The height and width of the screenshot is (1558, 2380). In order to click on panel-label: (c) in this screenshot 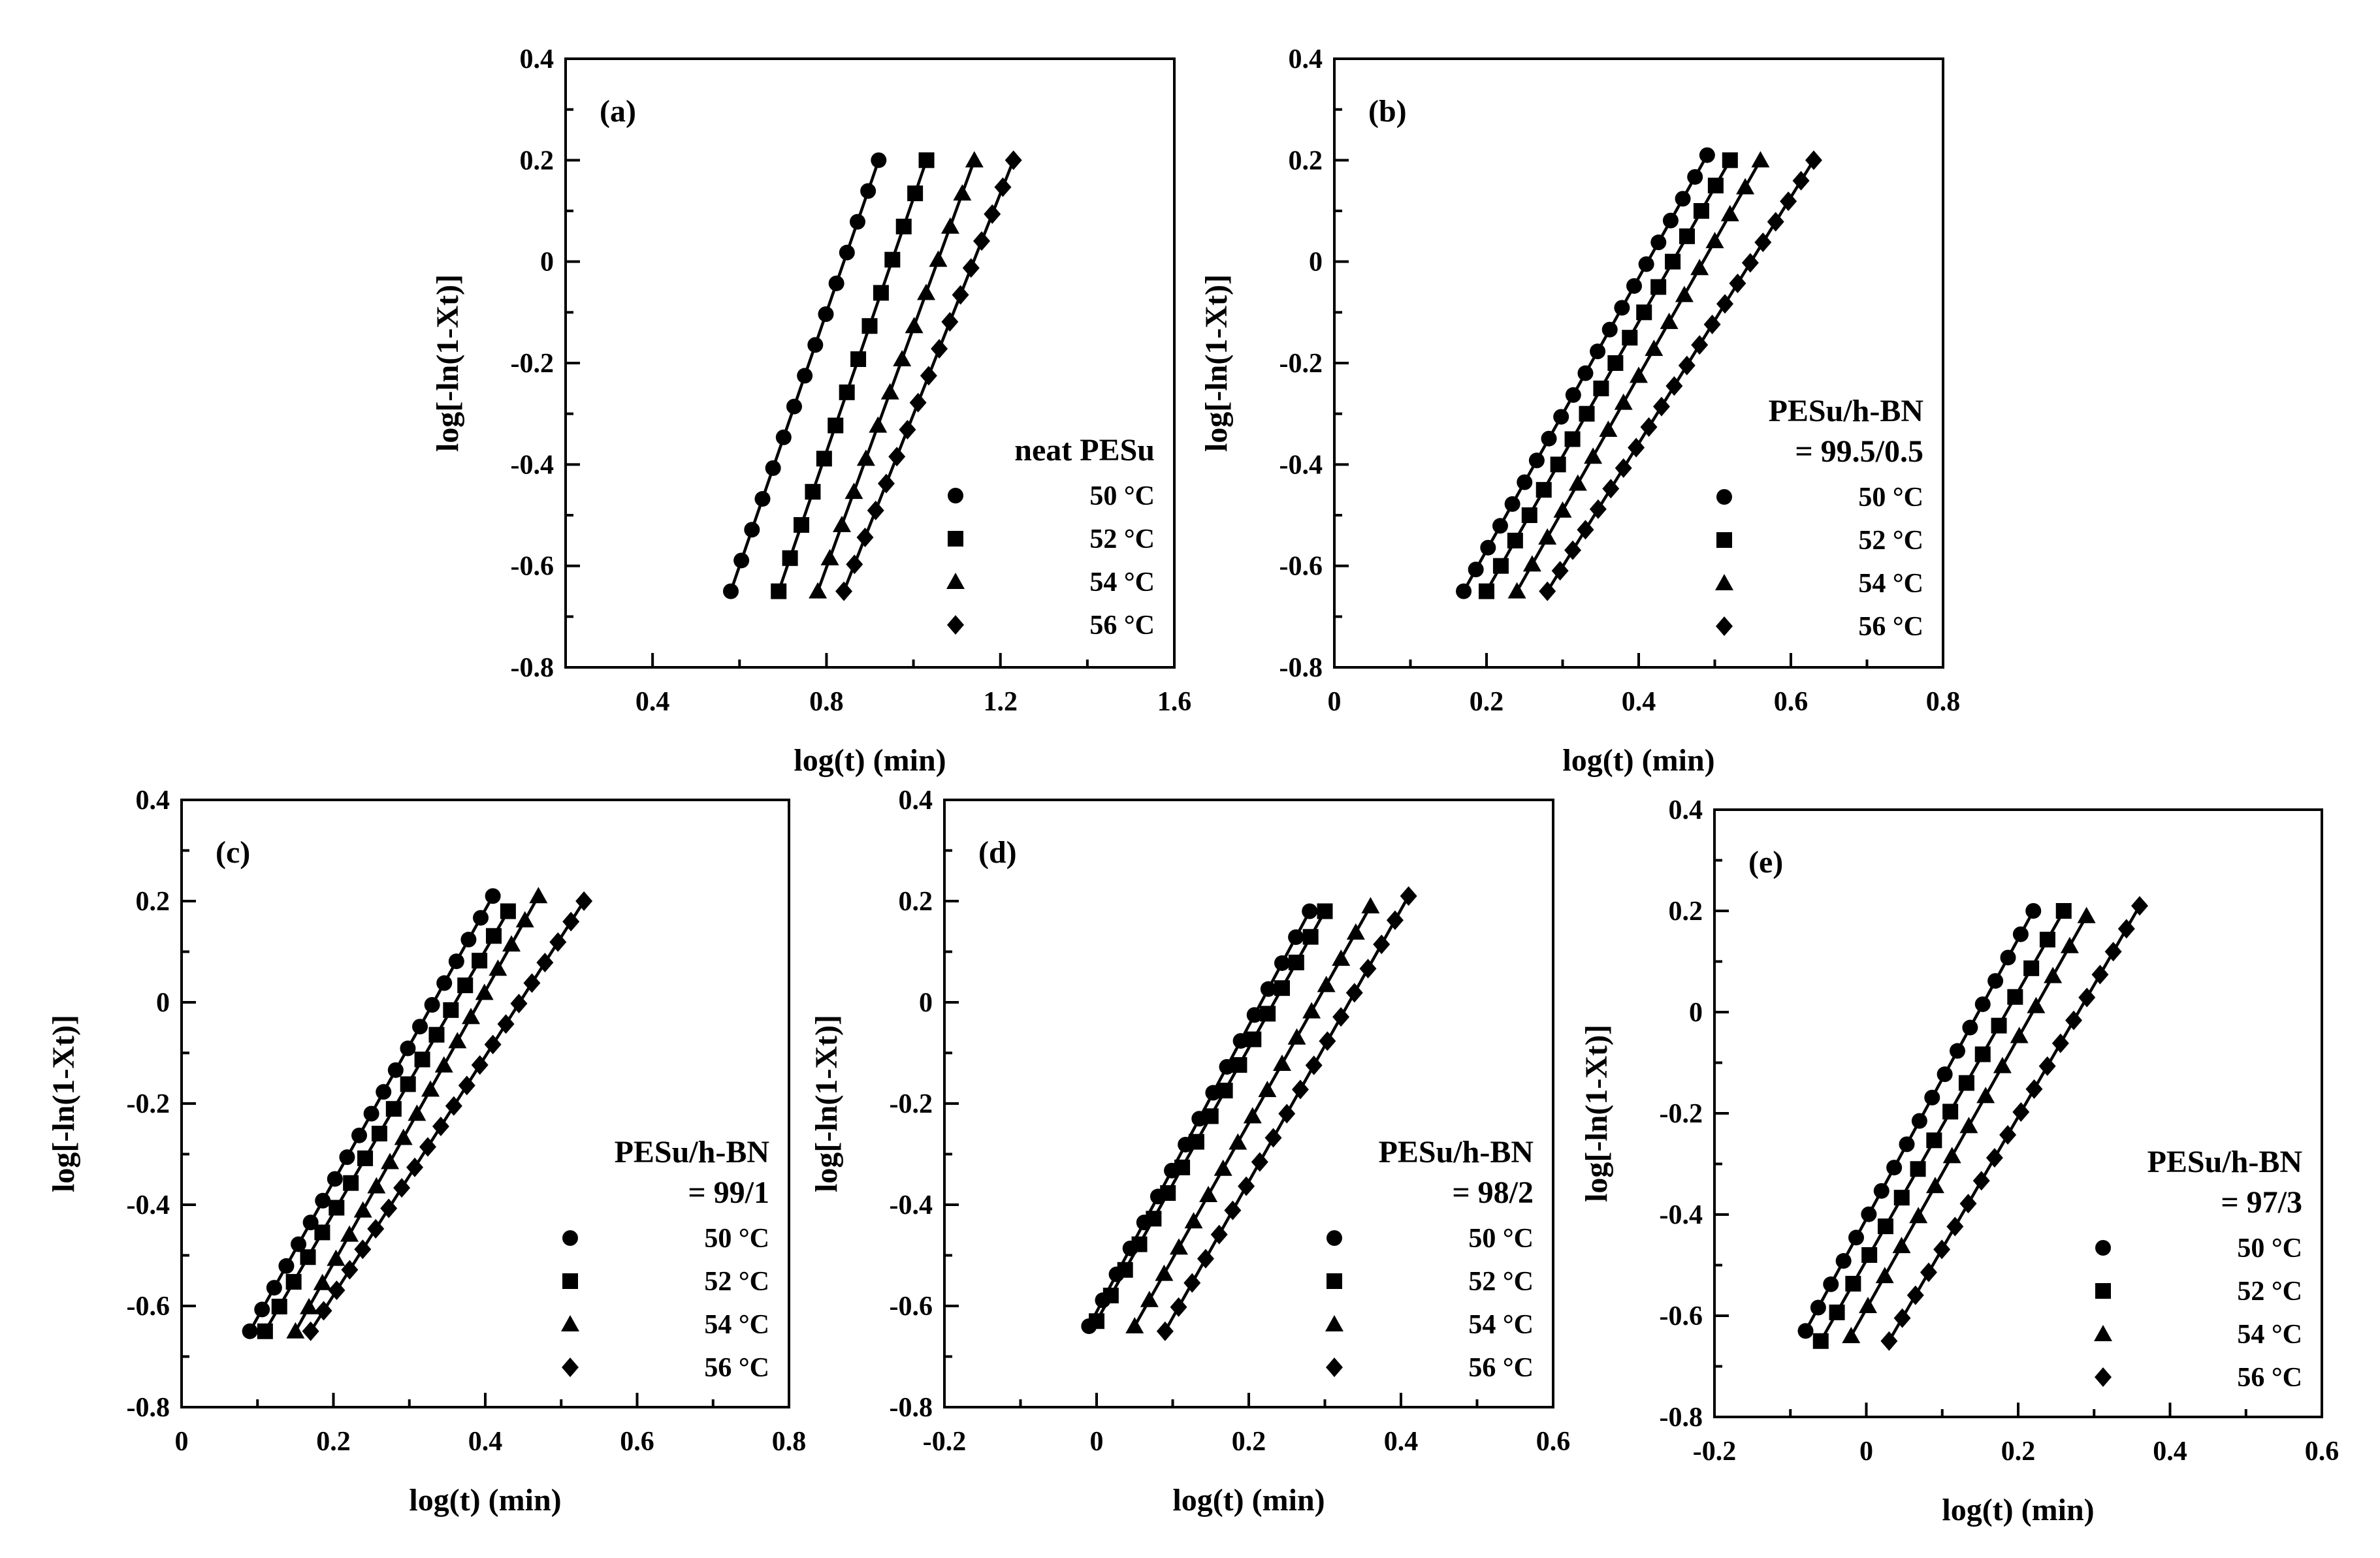, I will do `click(233, 853)`.